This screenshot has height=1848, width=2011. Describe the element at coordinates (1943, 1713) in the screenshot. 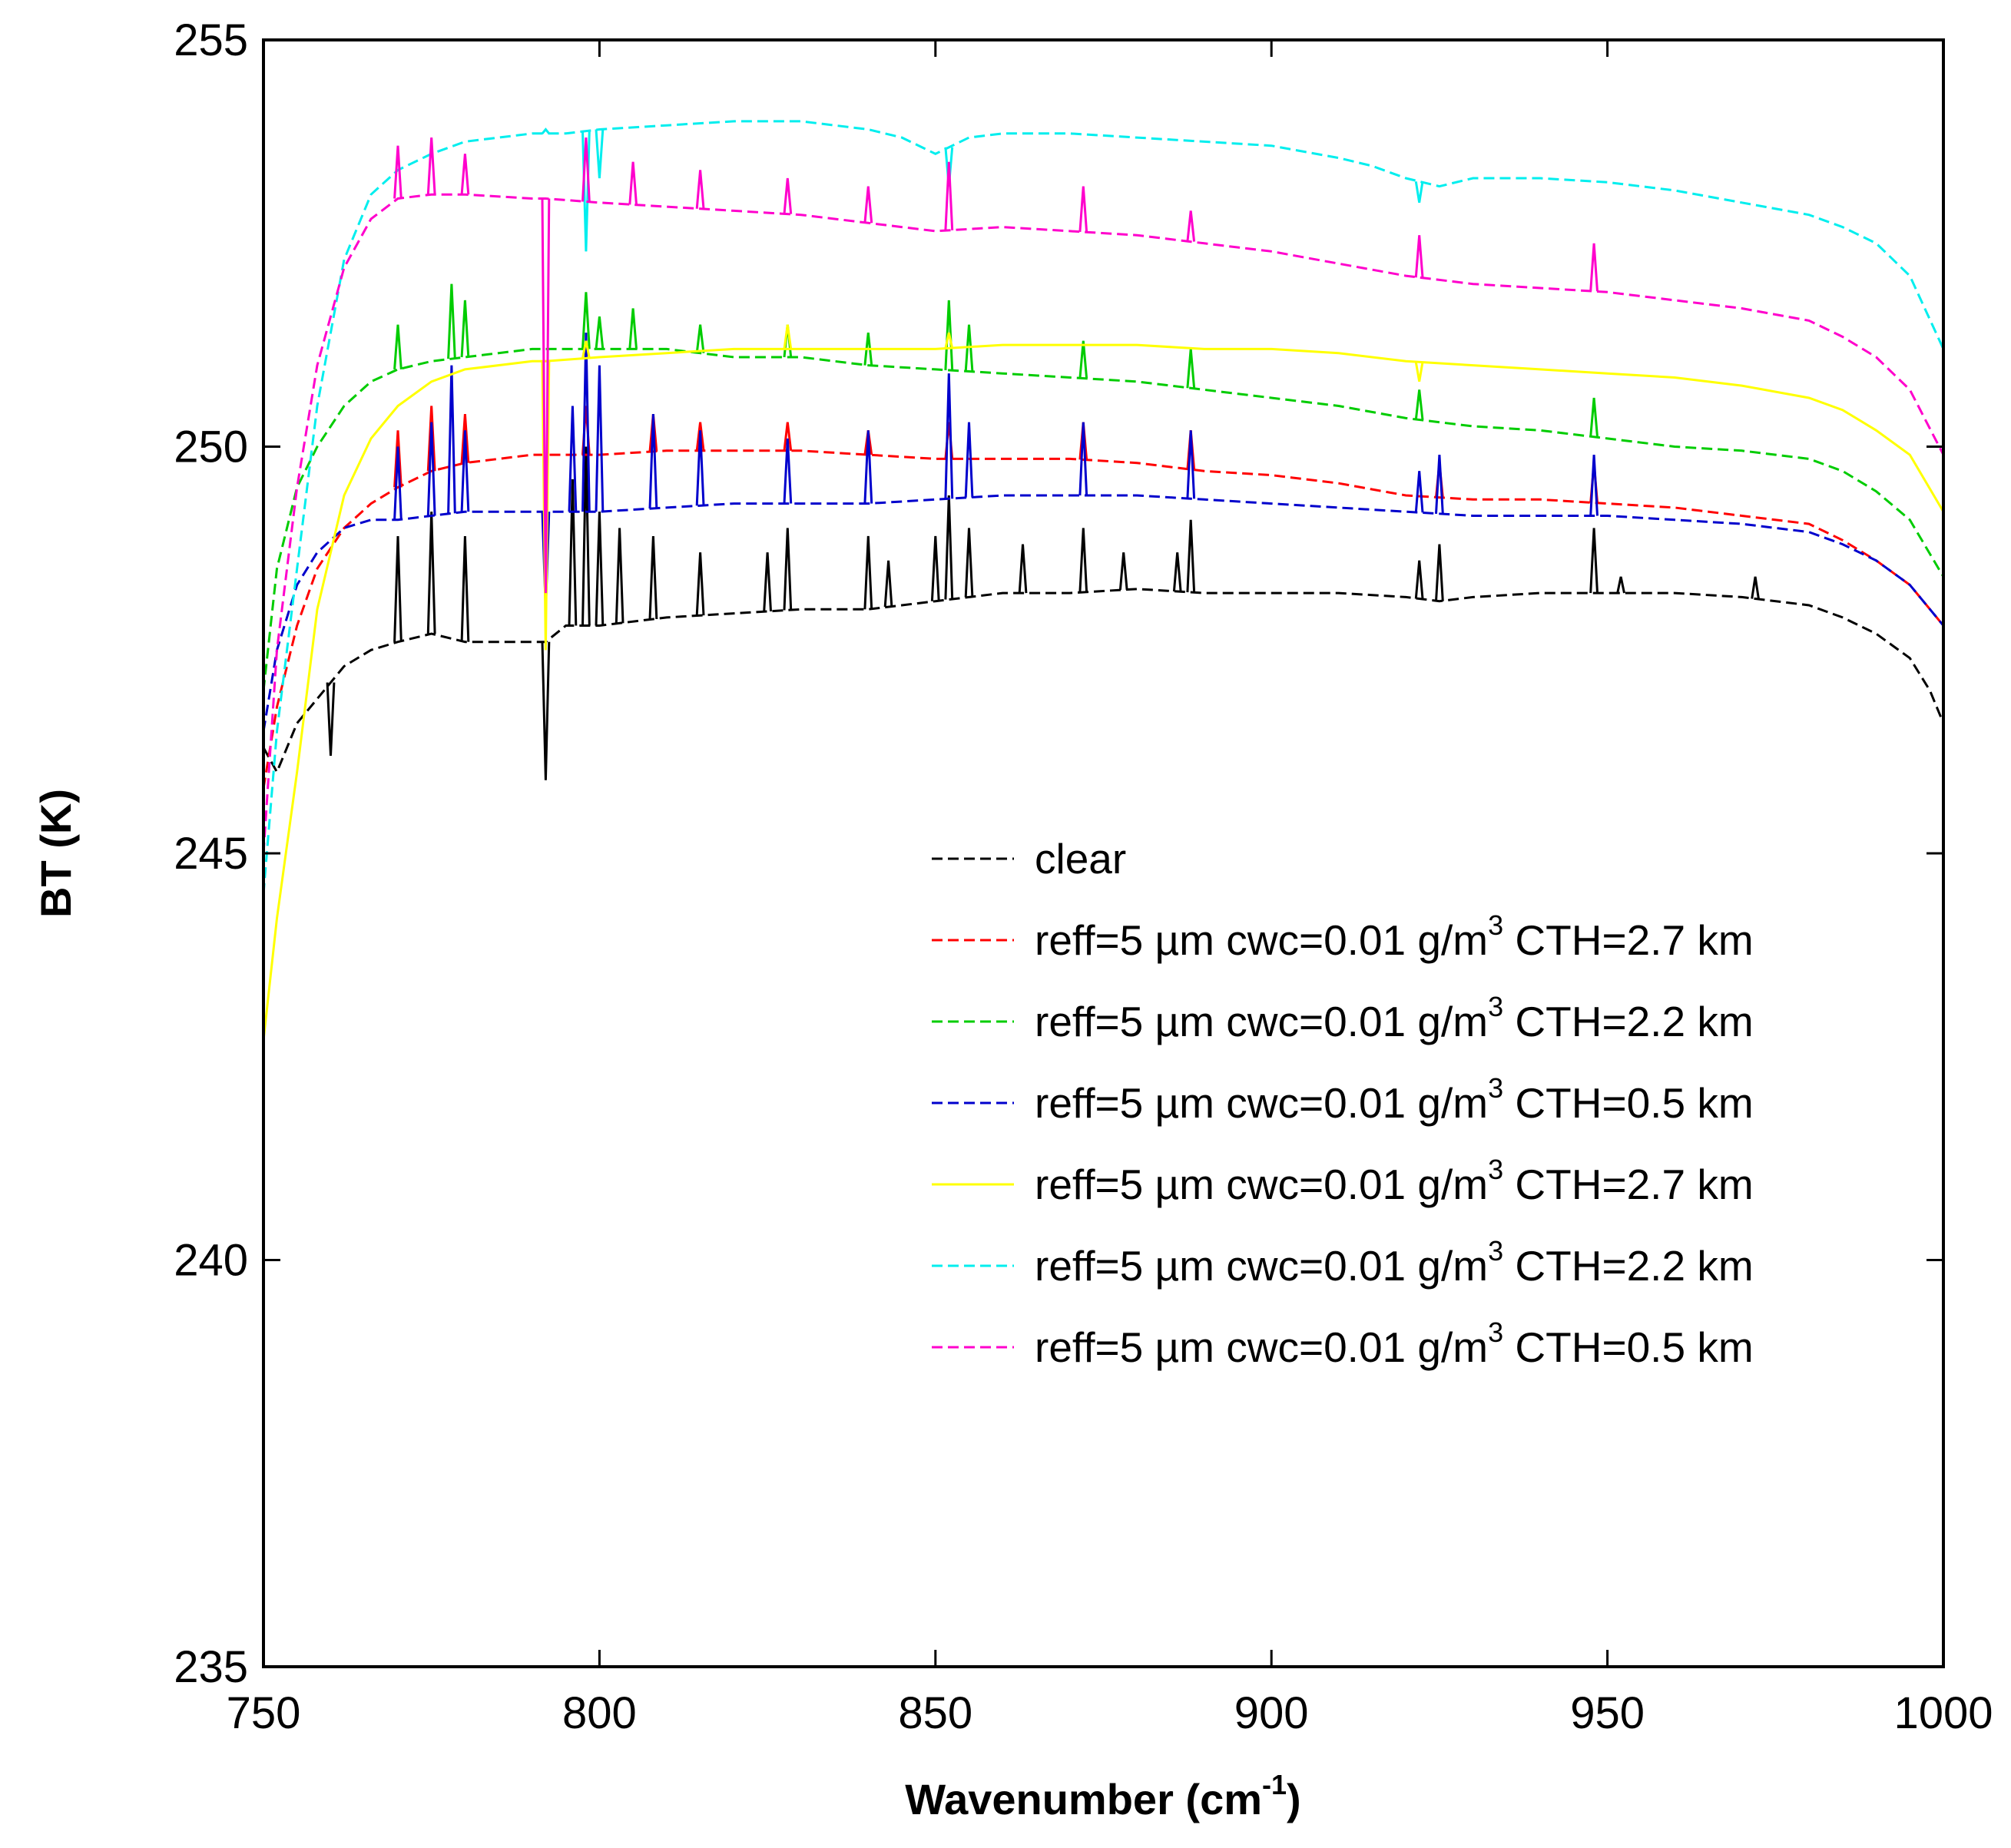

I see `x-tick-label: 1000` at that location.